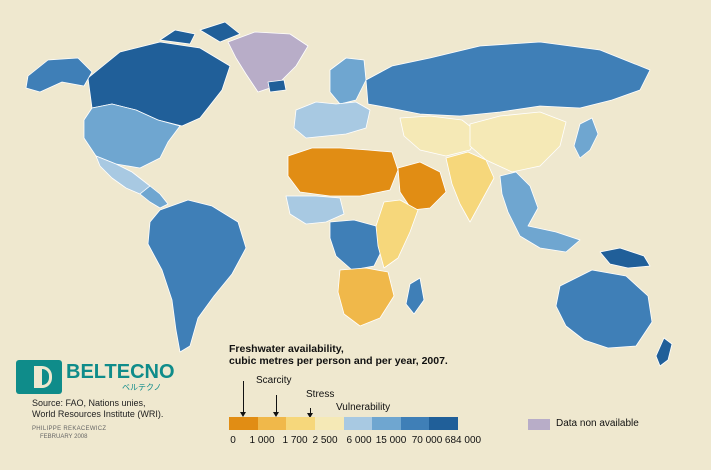 The image size is (711, 470). Describe the element at coordinates (463, 440) in the screenshot. I see `legend-tick-label: 684 000` at that location.